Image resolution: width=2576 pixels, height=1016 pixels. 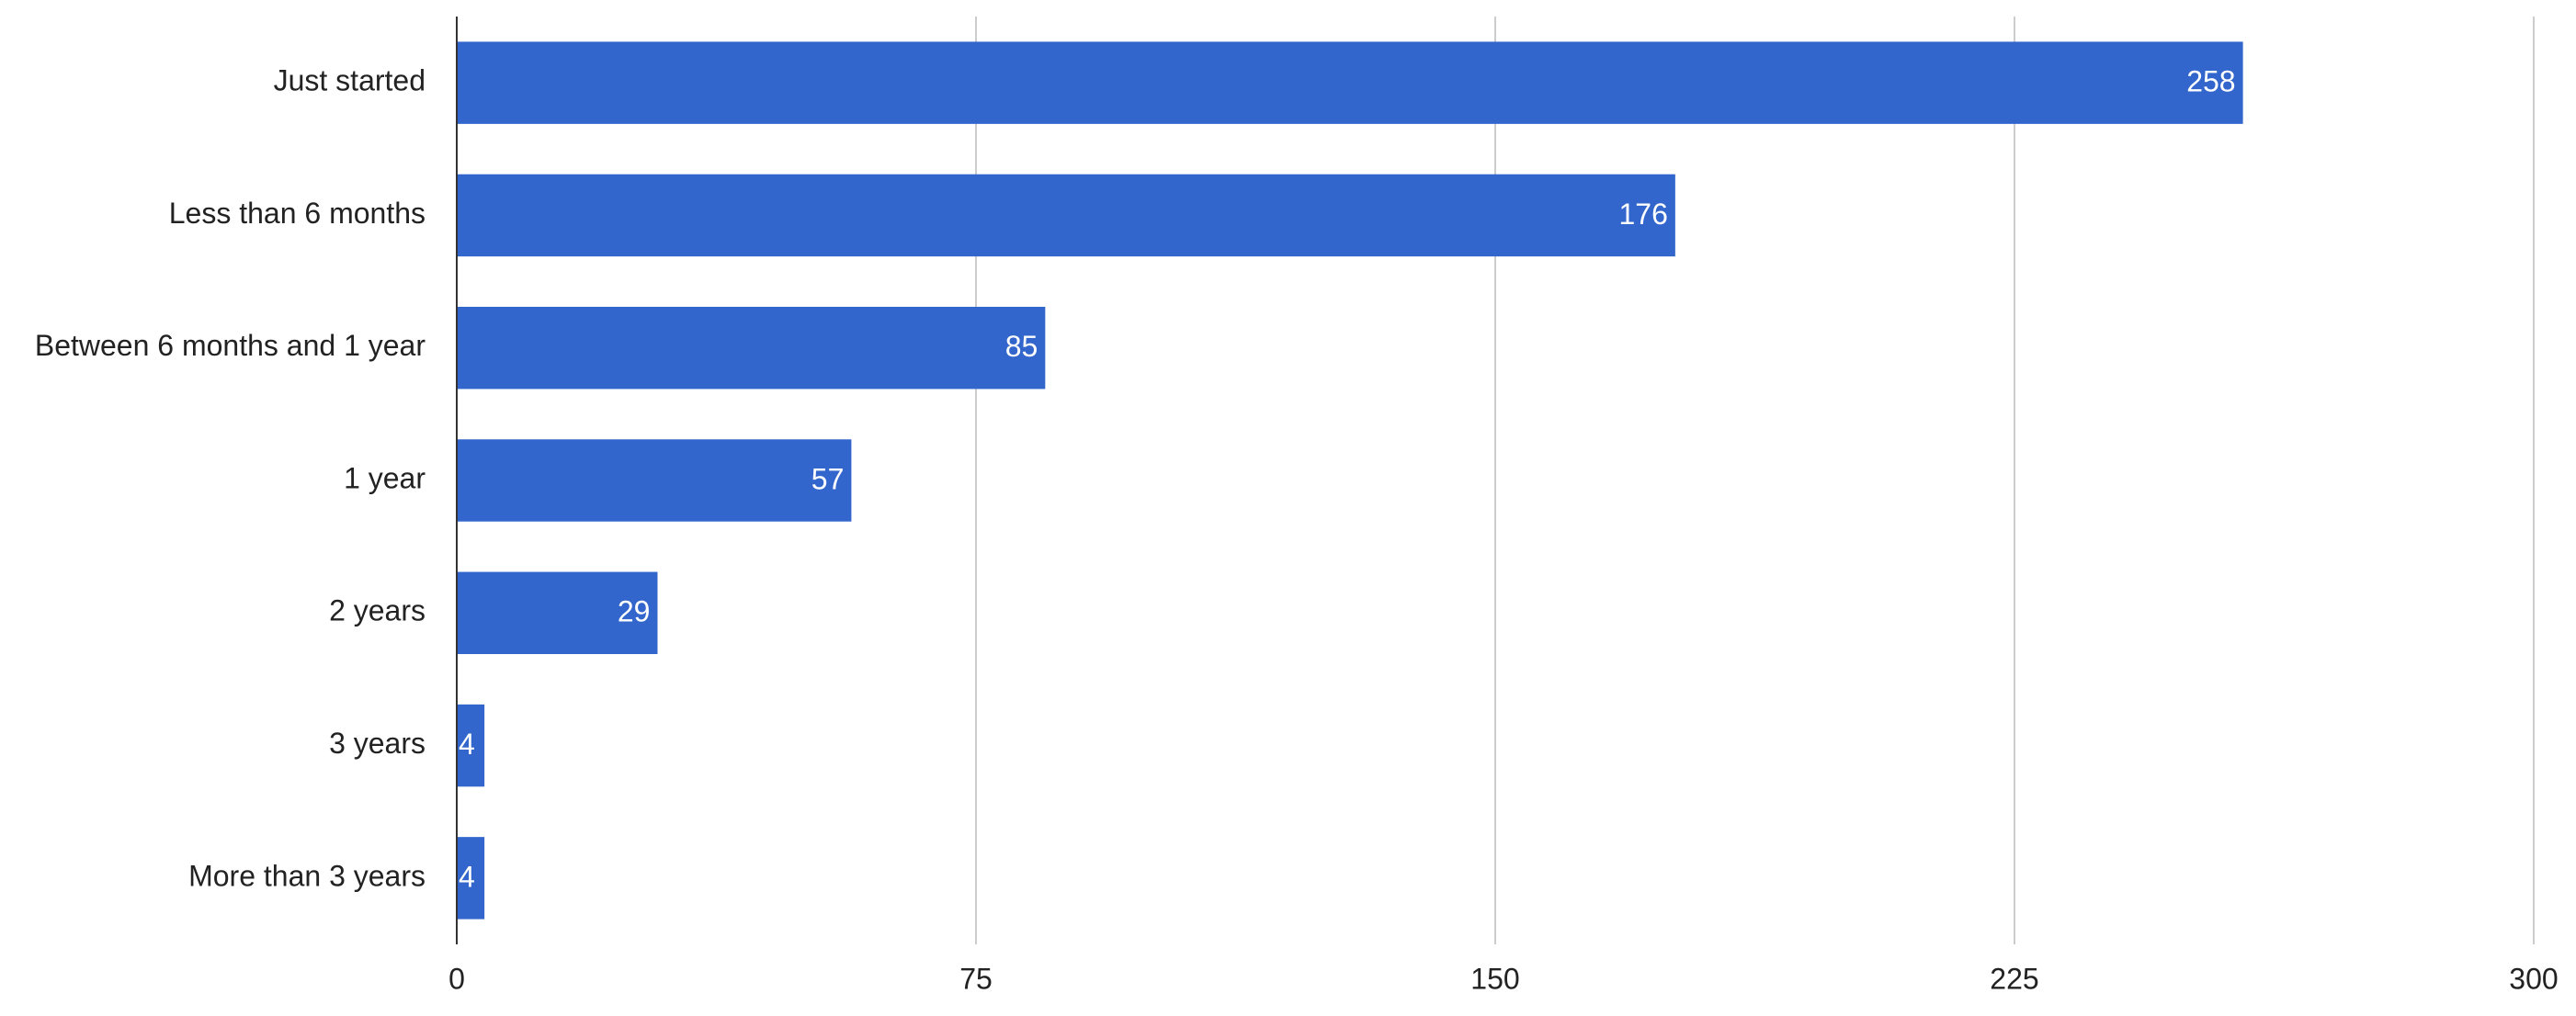 I want to click on x-tick-label: 0, so click(x=457, y=979).